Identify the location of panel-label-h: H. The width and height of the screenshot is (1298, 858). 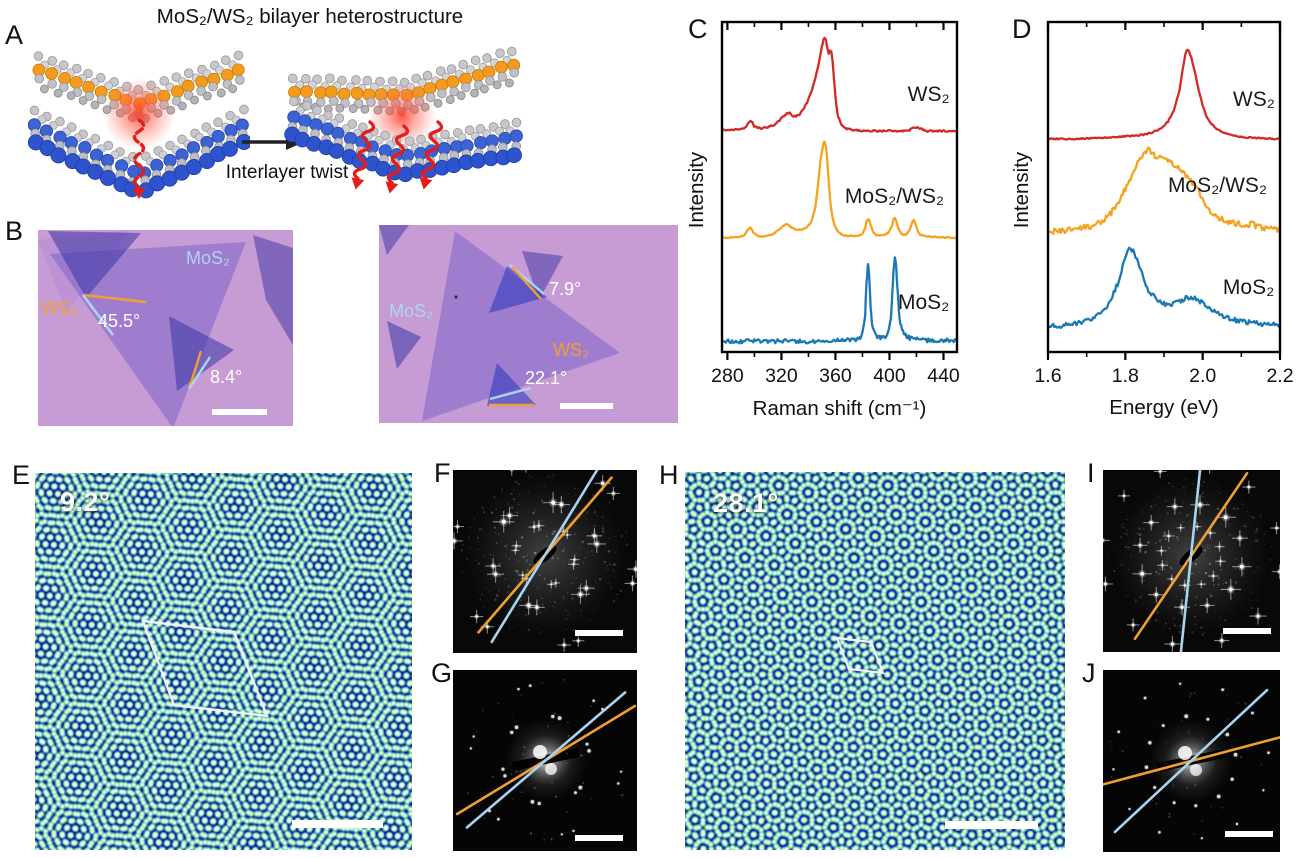
(669, 475).